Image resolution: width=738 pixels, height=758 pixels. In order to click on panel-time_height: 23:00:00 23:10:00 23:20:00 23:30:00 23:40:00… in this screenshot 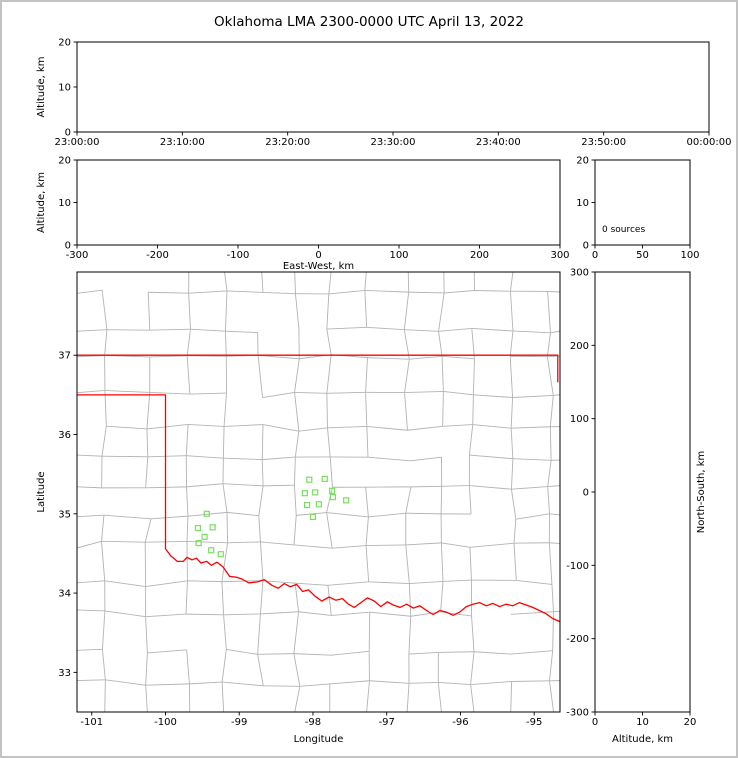, I will do `click(383, 93)`.